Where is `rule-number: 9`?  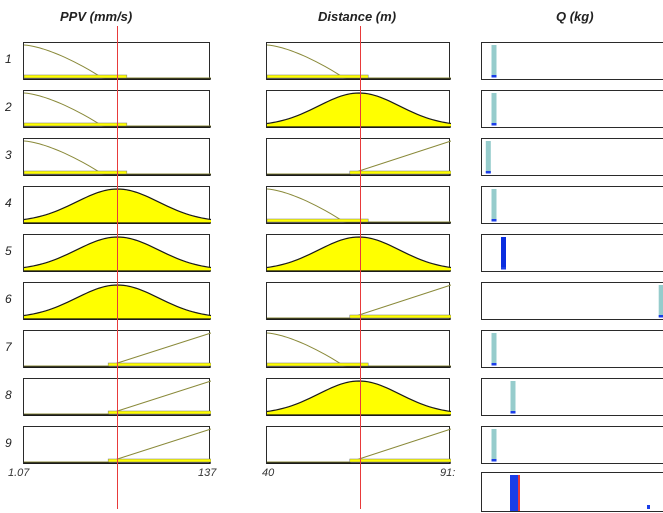 rule-number: 9 is located at coordinates (8, 443).